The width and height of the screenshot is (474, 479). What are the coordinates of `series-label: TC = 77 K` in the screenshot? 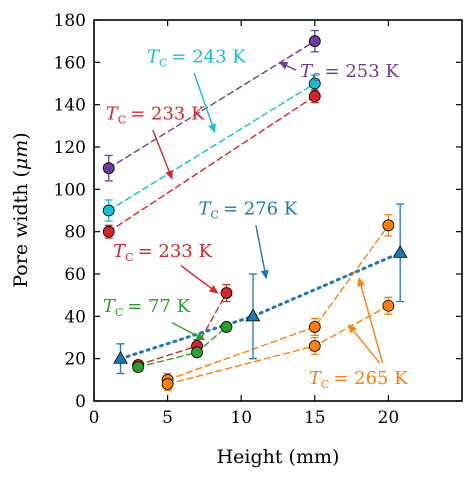 It's located at (147, 307).